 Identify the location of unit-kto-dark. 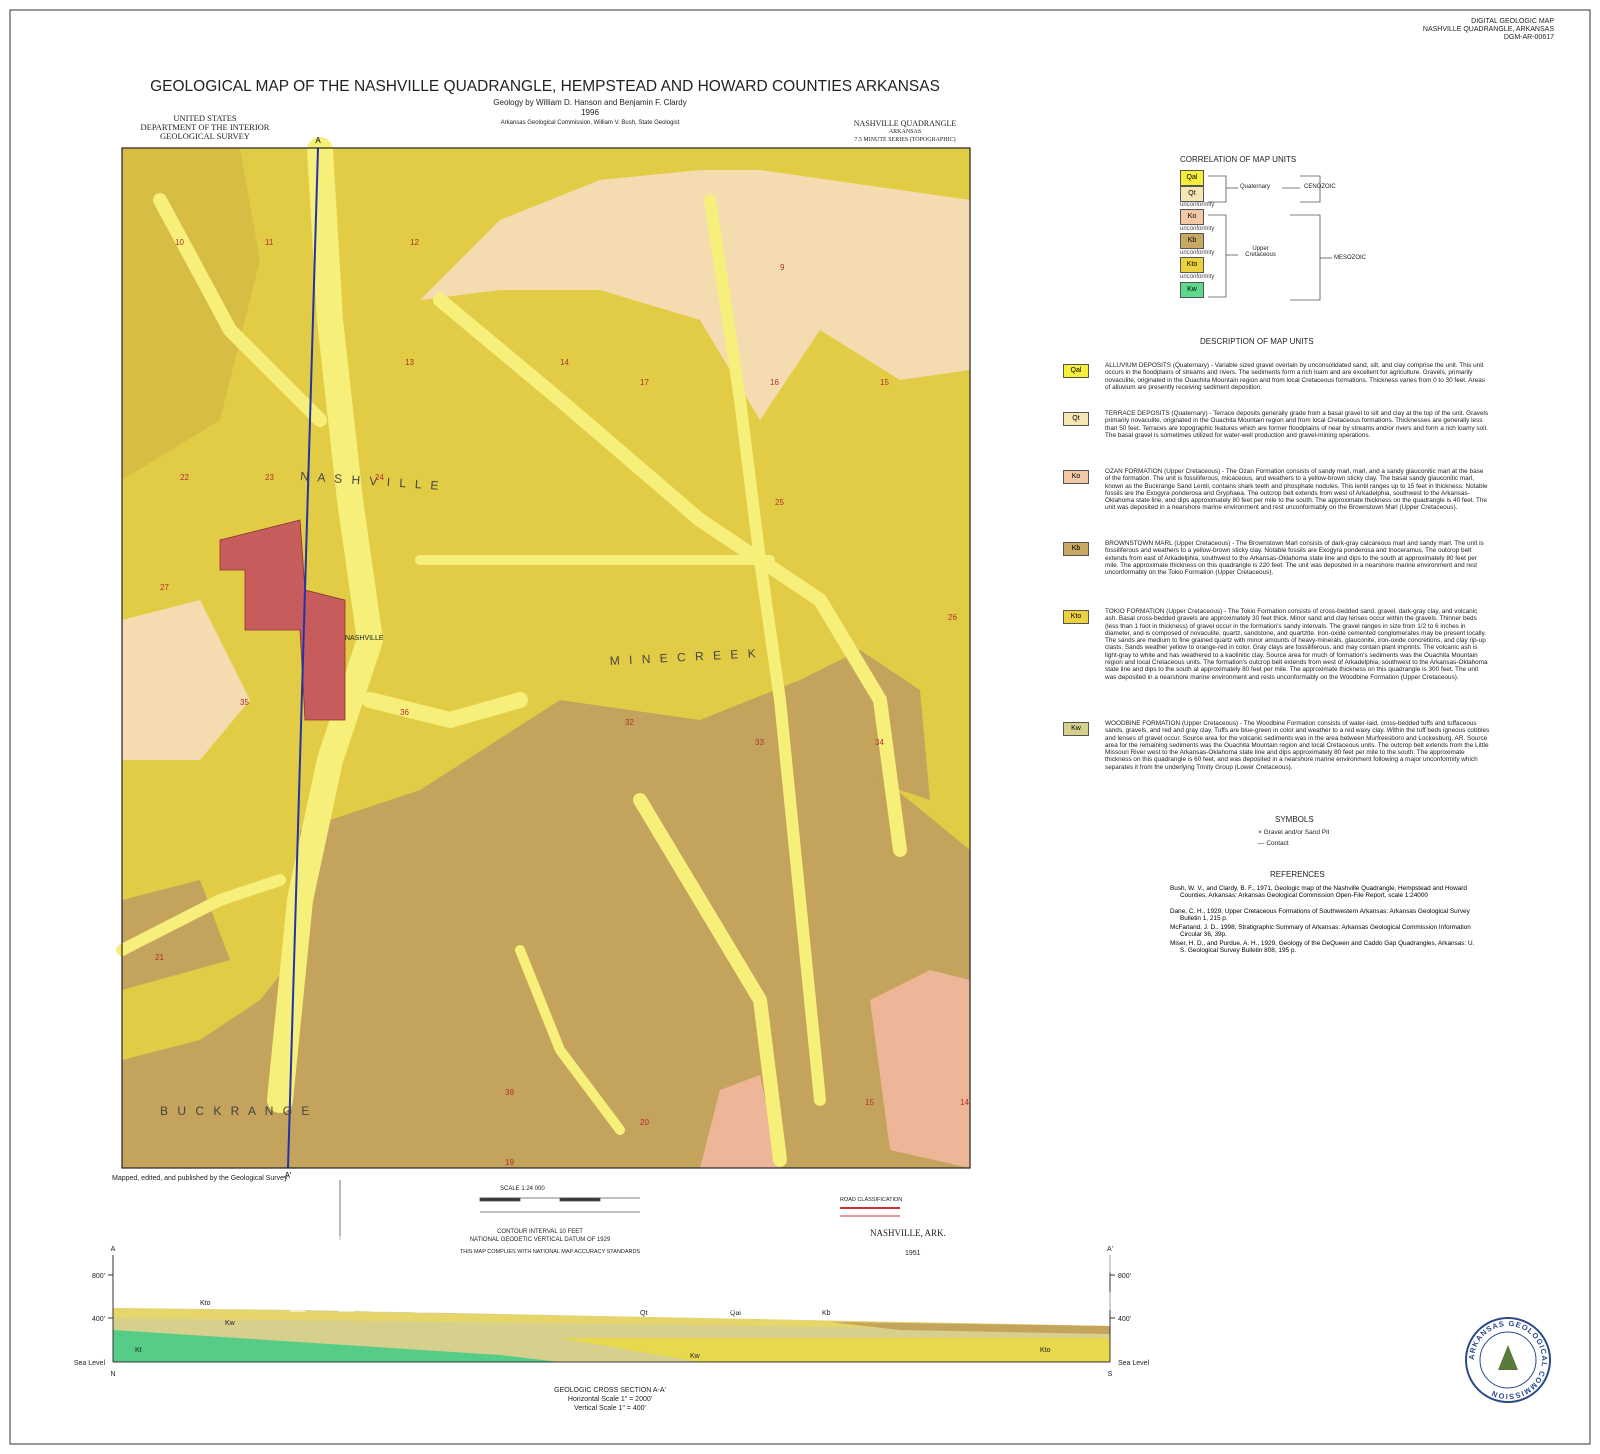
(191, 314).